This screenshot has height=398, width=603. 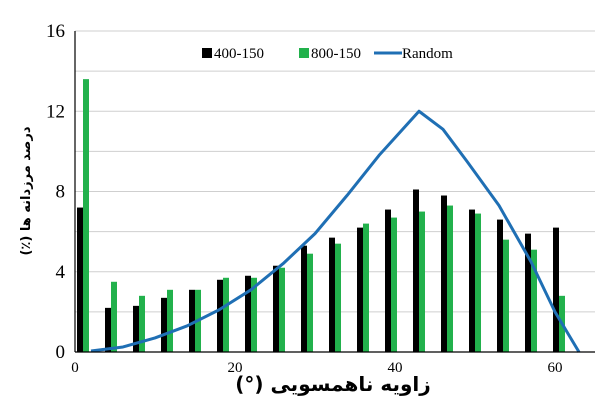 What do you see at coordinates (61, 352) in the screenshot?
I see `y-tick-label: 0` at bounding box center [61, 352].